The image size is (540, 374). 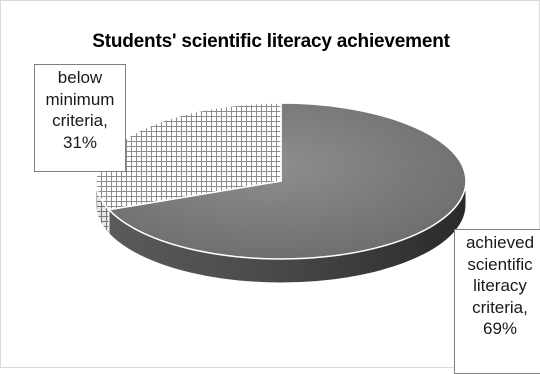 I want to click on data-label-line: minimum, so click(x=80, y=99).